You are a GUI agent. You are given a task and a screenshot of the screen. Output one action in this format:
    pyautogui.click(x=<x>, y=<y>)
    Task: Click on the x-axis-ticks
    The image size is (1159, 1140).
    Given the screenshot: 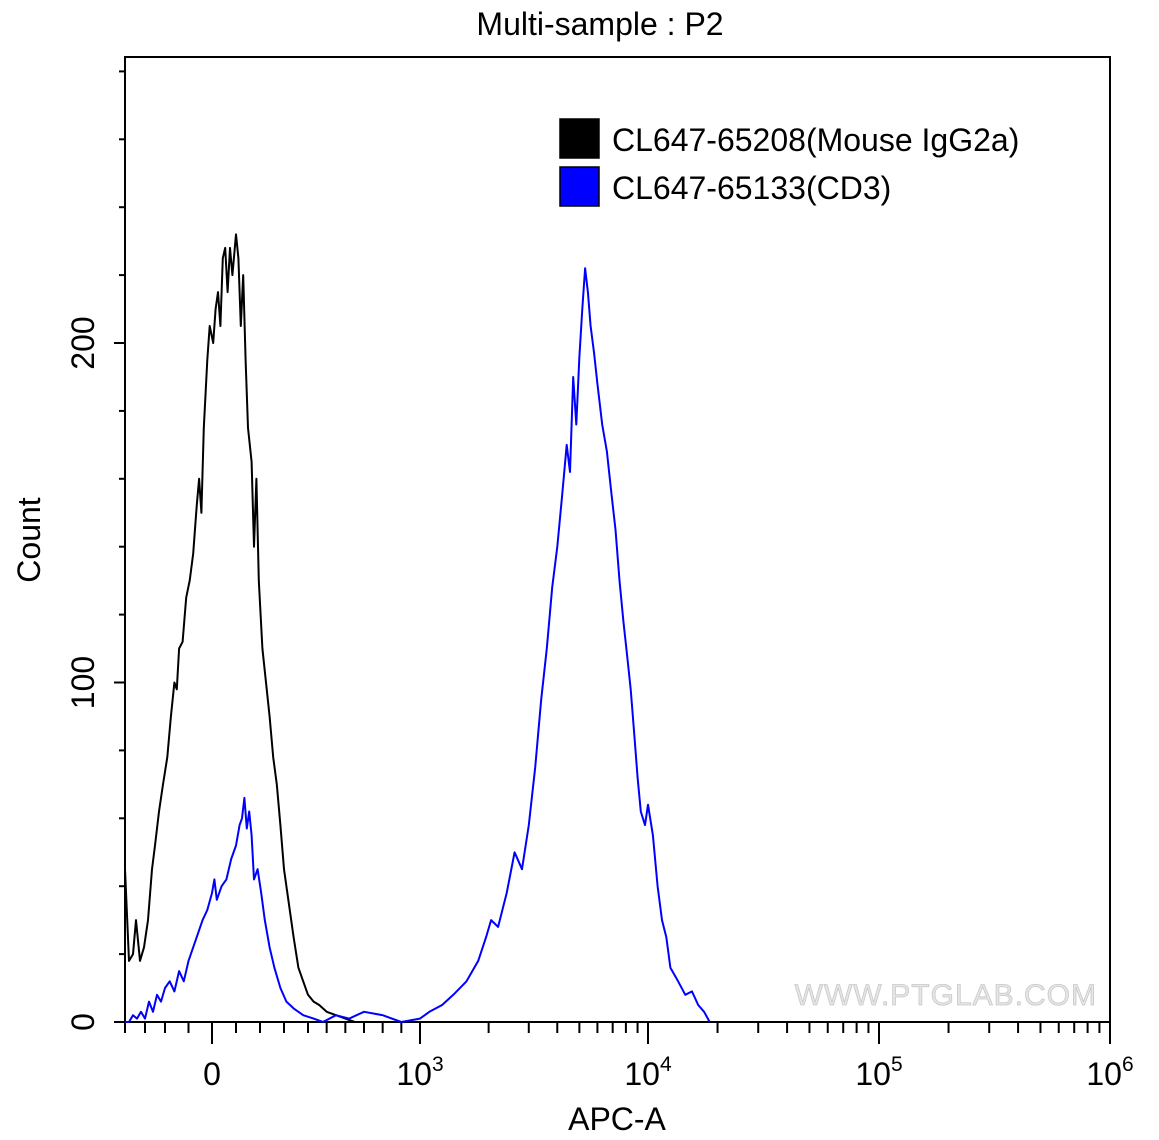 What is the action you would take?
    pyautogui.click(x=617, y=1033)
    